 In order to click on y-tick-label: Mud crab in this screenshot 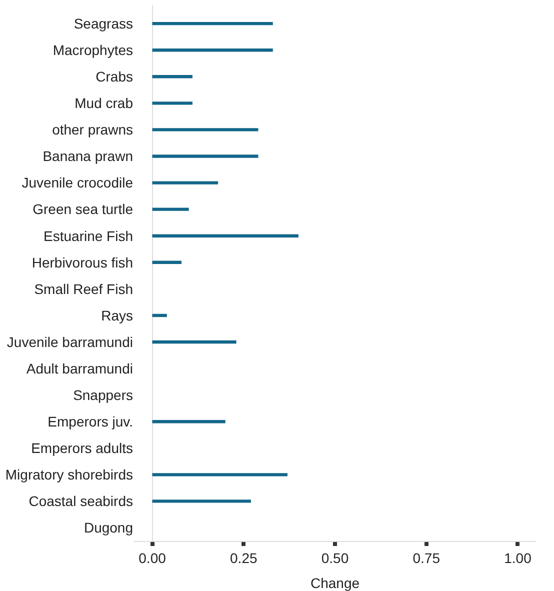, I will do `click(104, 103)`.